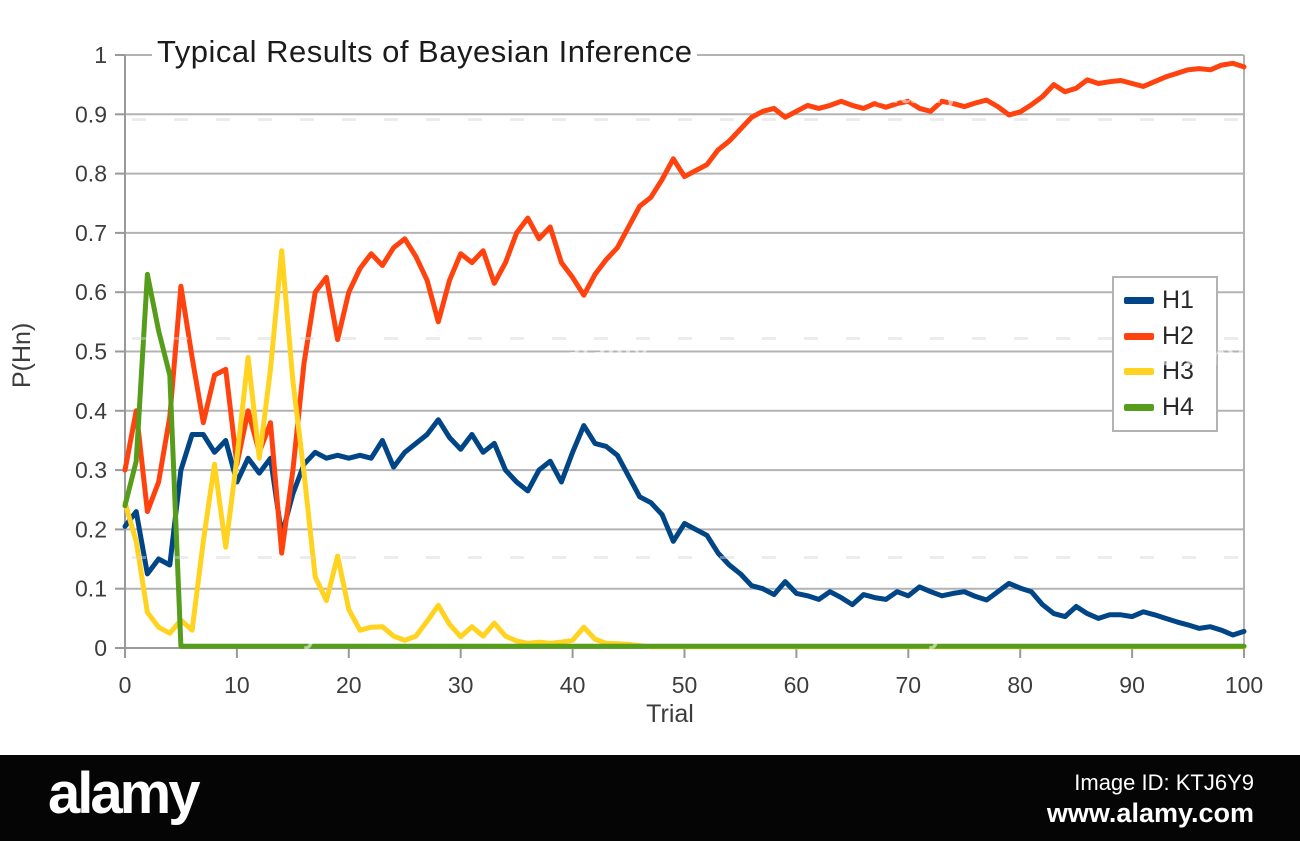 This screenshot has height=841, width=1300. What do you see at coordinates (1164, 782) in the screenshot?
I see `image-id-text: Image ID: KTJ6Y9` at bounding box center [1164, 782].